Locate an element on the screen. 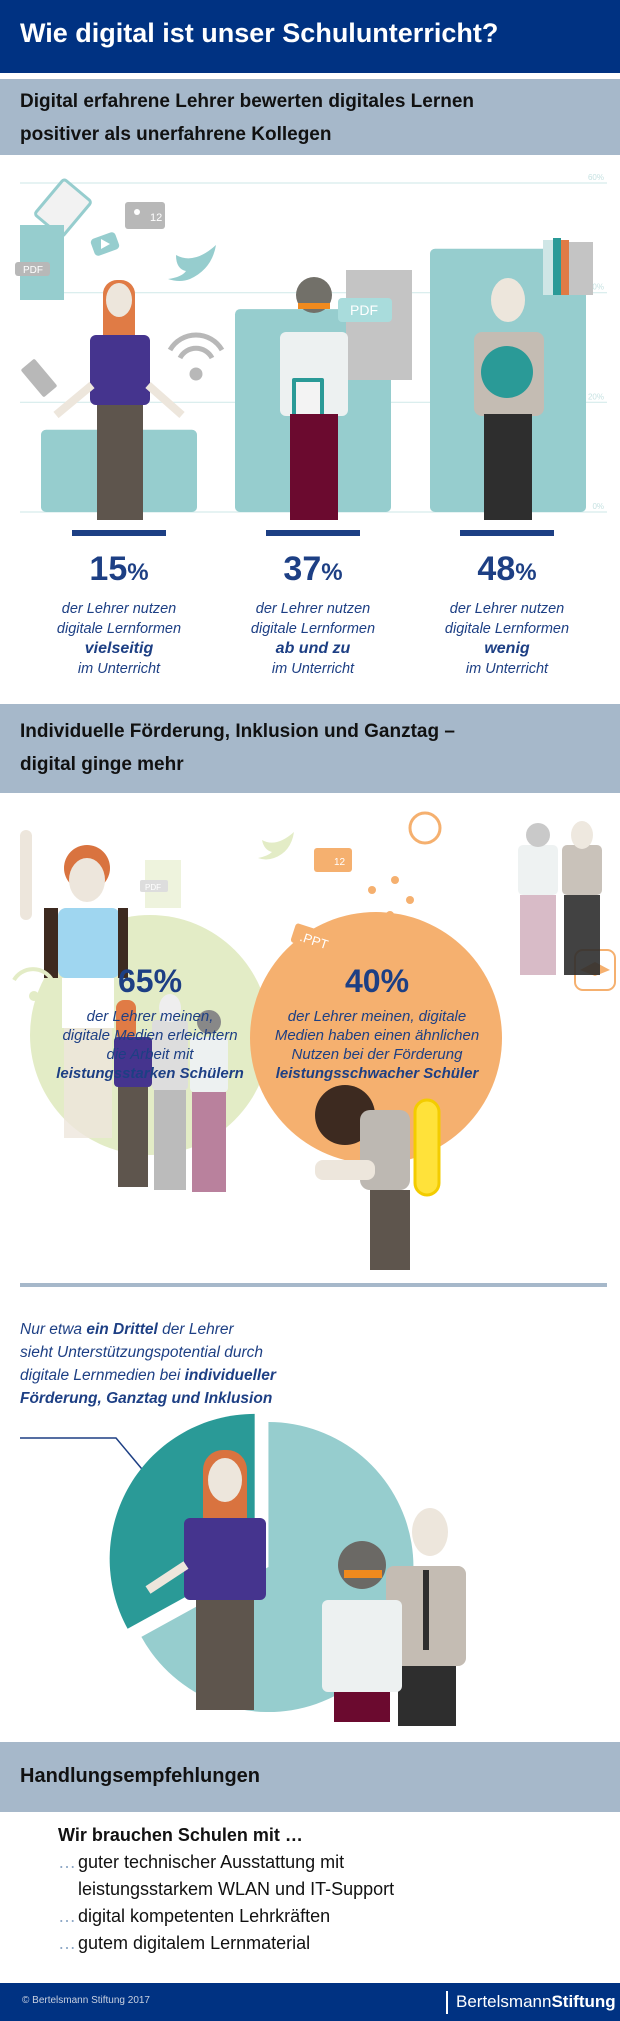 Image resolution: width=620 pixels, height=2021 pixels. page-title: Wie digital ist unser Schulunterricht? is located at coordinates (310, 36).